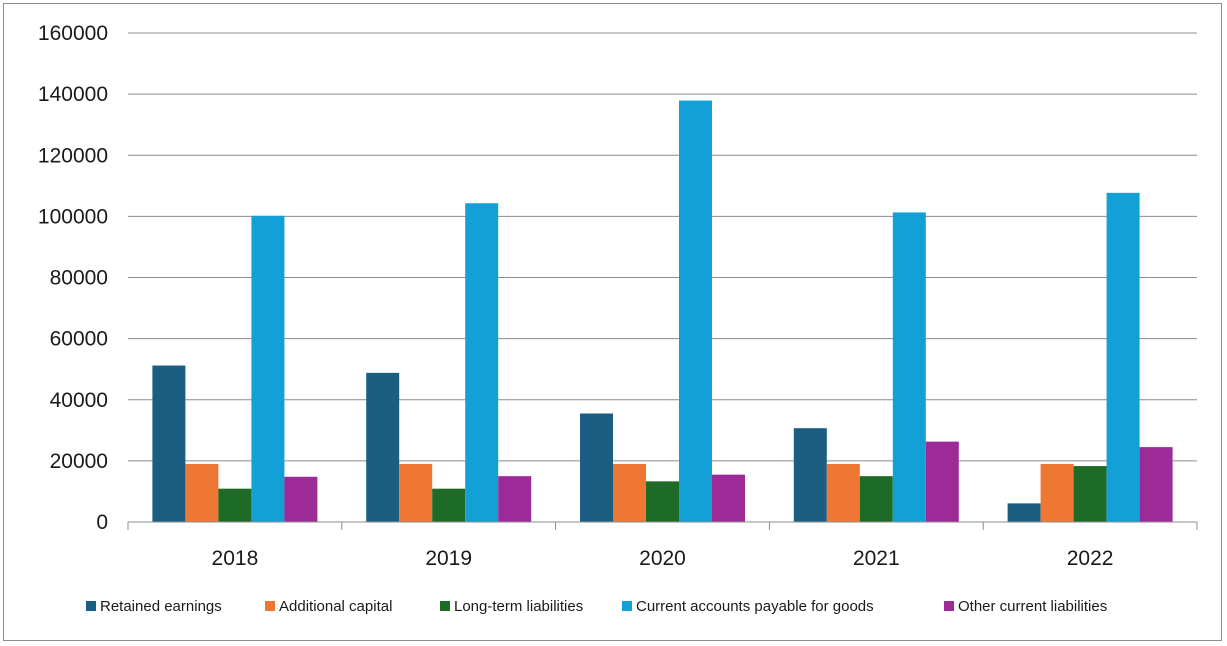 This screenshot has height=646, width=1227. I want to click on legend-label: Retained earnings, so click(161, 606).